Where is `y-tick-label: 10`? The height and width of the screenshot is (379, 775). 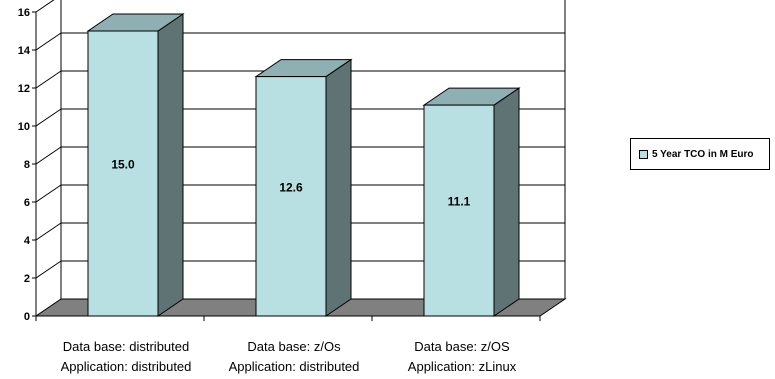
y-tick-label: 10 is located at coordinates (24, 127).